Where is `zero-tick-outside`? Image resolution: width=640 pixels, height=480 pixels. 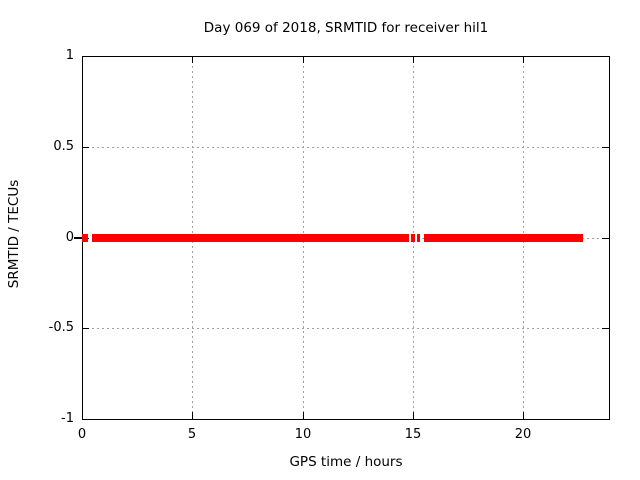 zero-tick-outside is located at coordinates (78, 238).